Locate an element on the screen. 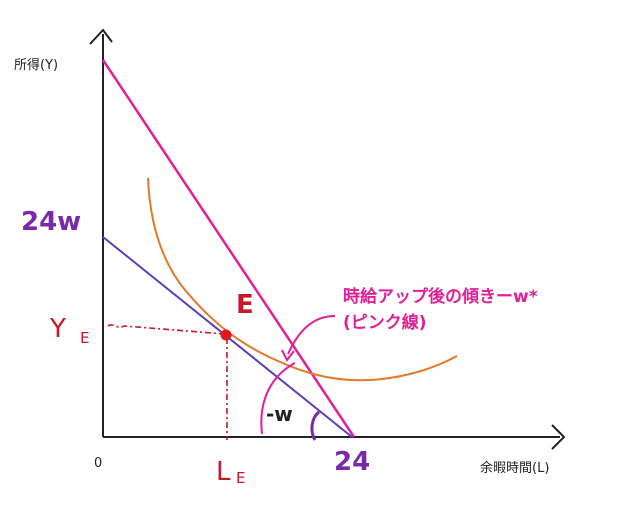 The height and width of the screenshot is (510, 620). angle-arc is located at coordinates (315, 425).